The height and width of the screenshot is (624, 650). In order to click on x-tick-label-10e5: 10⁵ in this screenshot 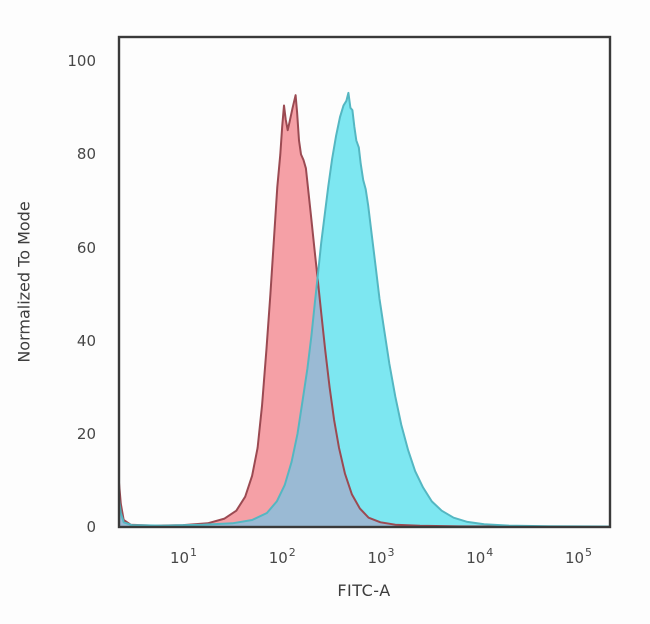, I will do `click(578, 556)`.